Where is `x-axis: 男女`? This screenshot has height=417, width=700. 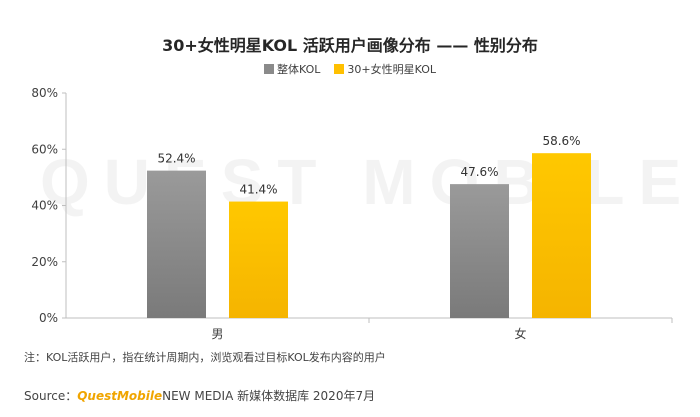
x-axis: 男女 is located at coordinates (369, 329).